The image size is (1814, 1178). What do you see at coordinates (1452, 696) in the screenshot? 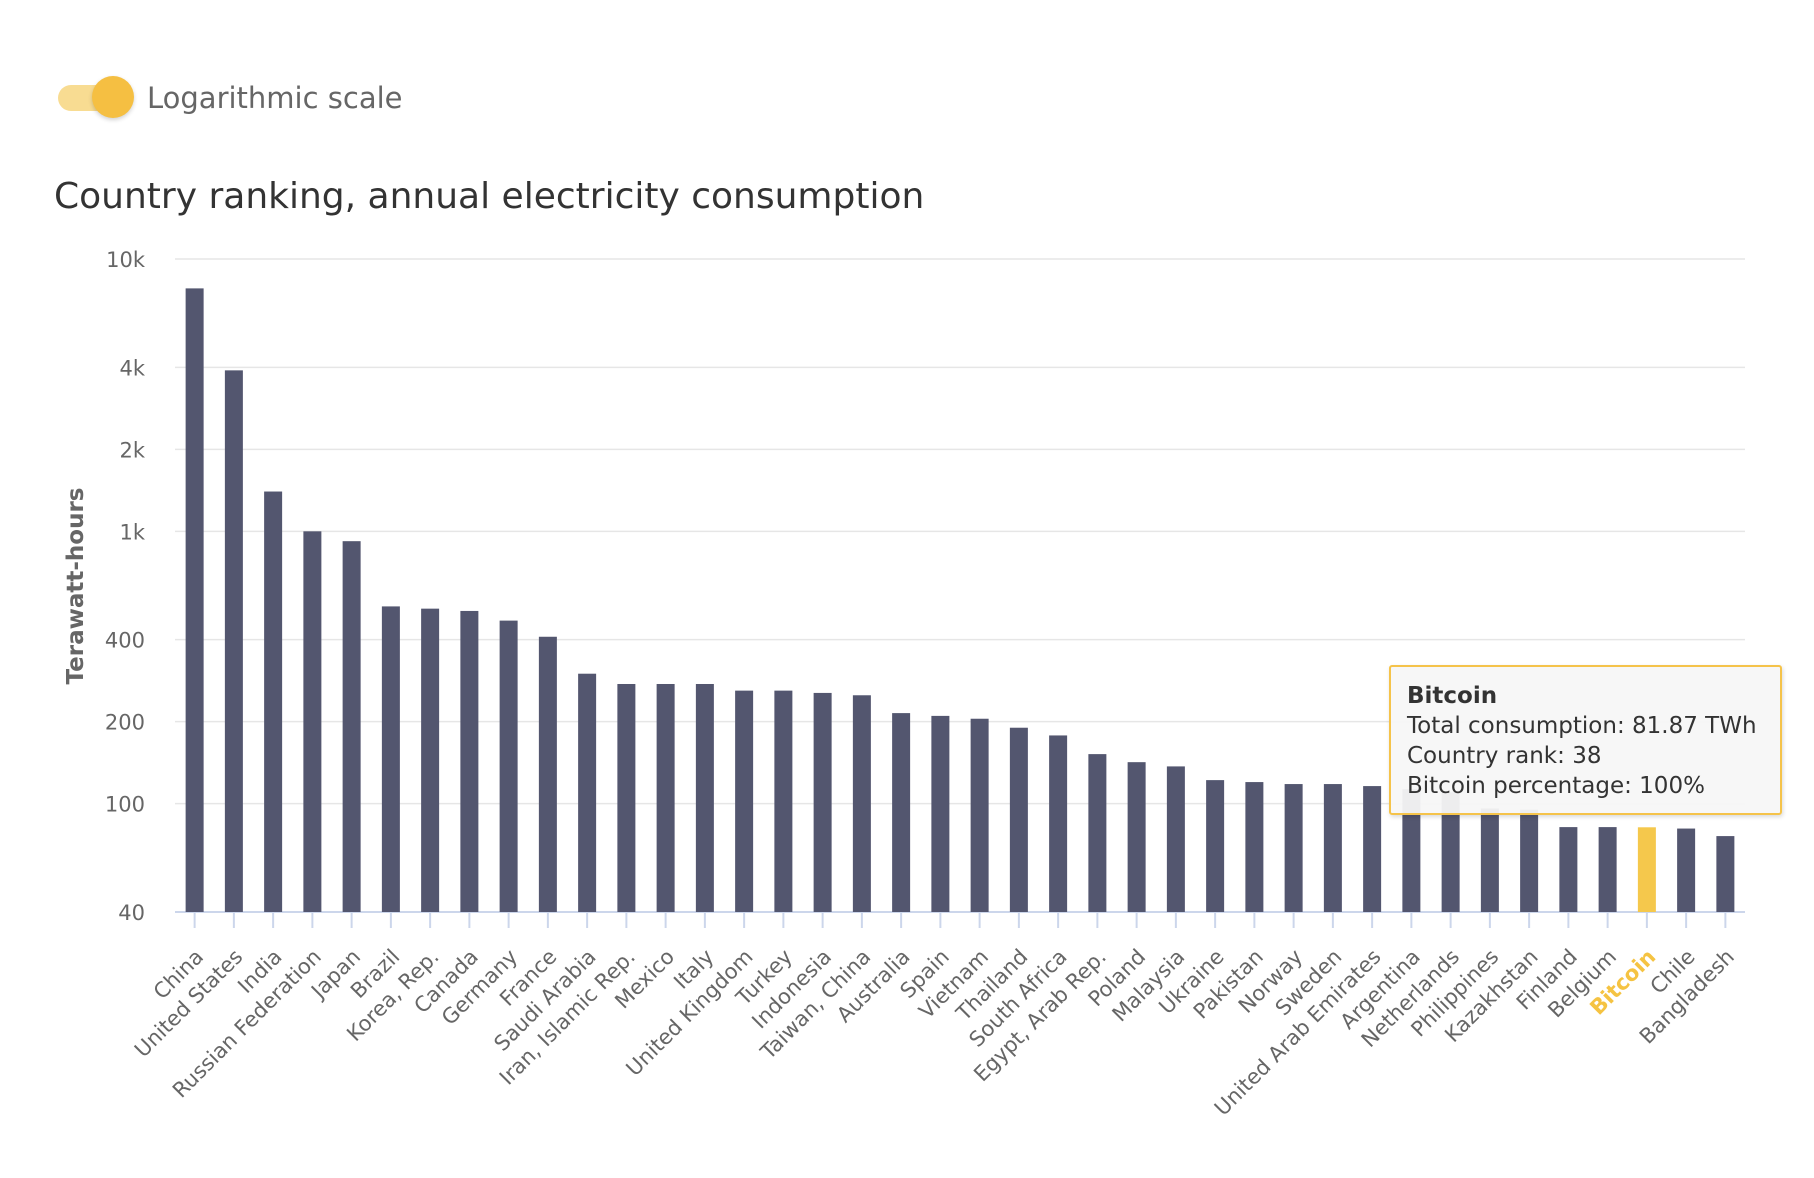
I see `tooltip-title: Bitcoin` at bounding box center [1452, 696].